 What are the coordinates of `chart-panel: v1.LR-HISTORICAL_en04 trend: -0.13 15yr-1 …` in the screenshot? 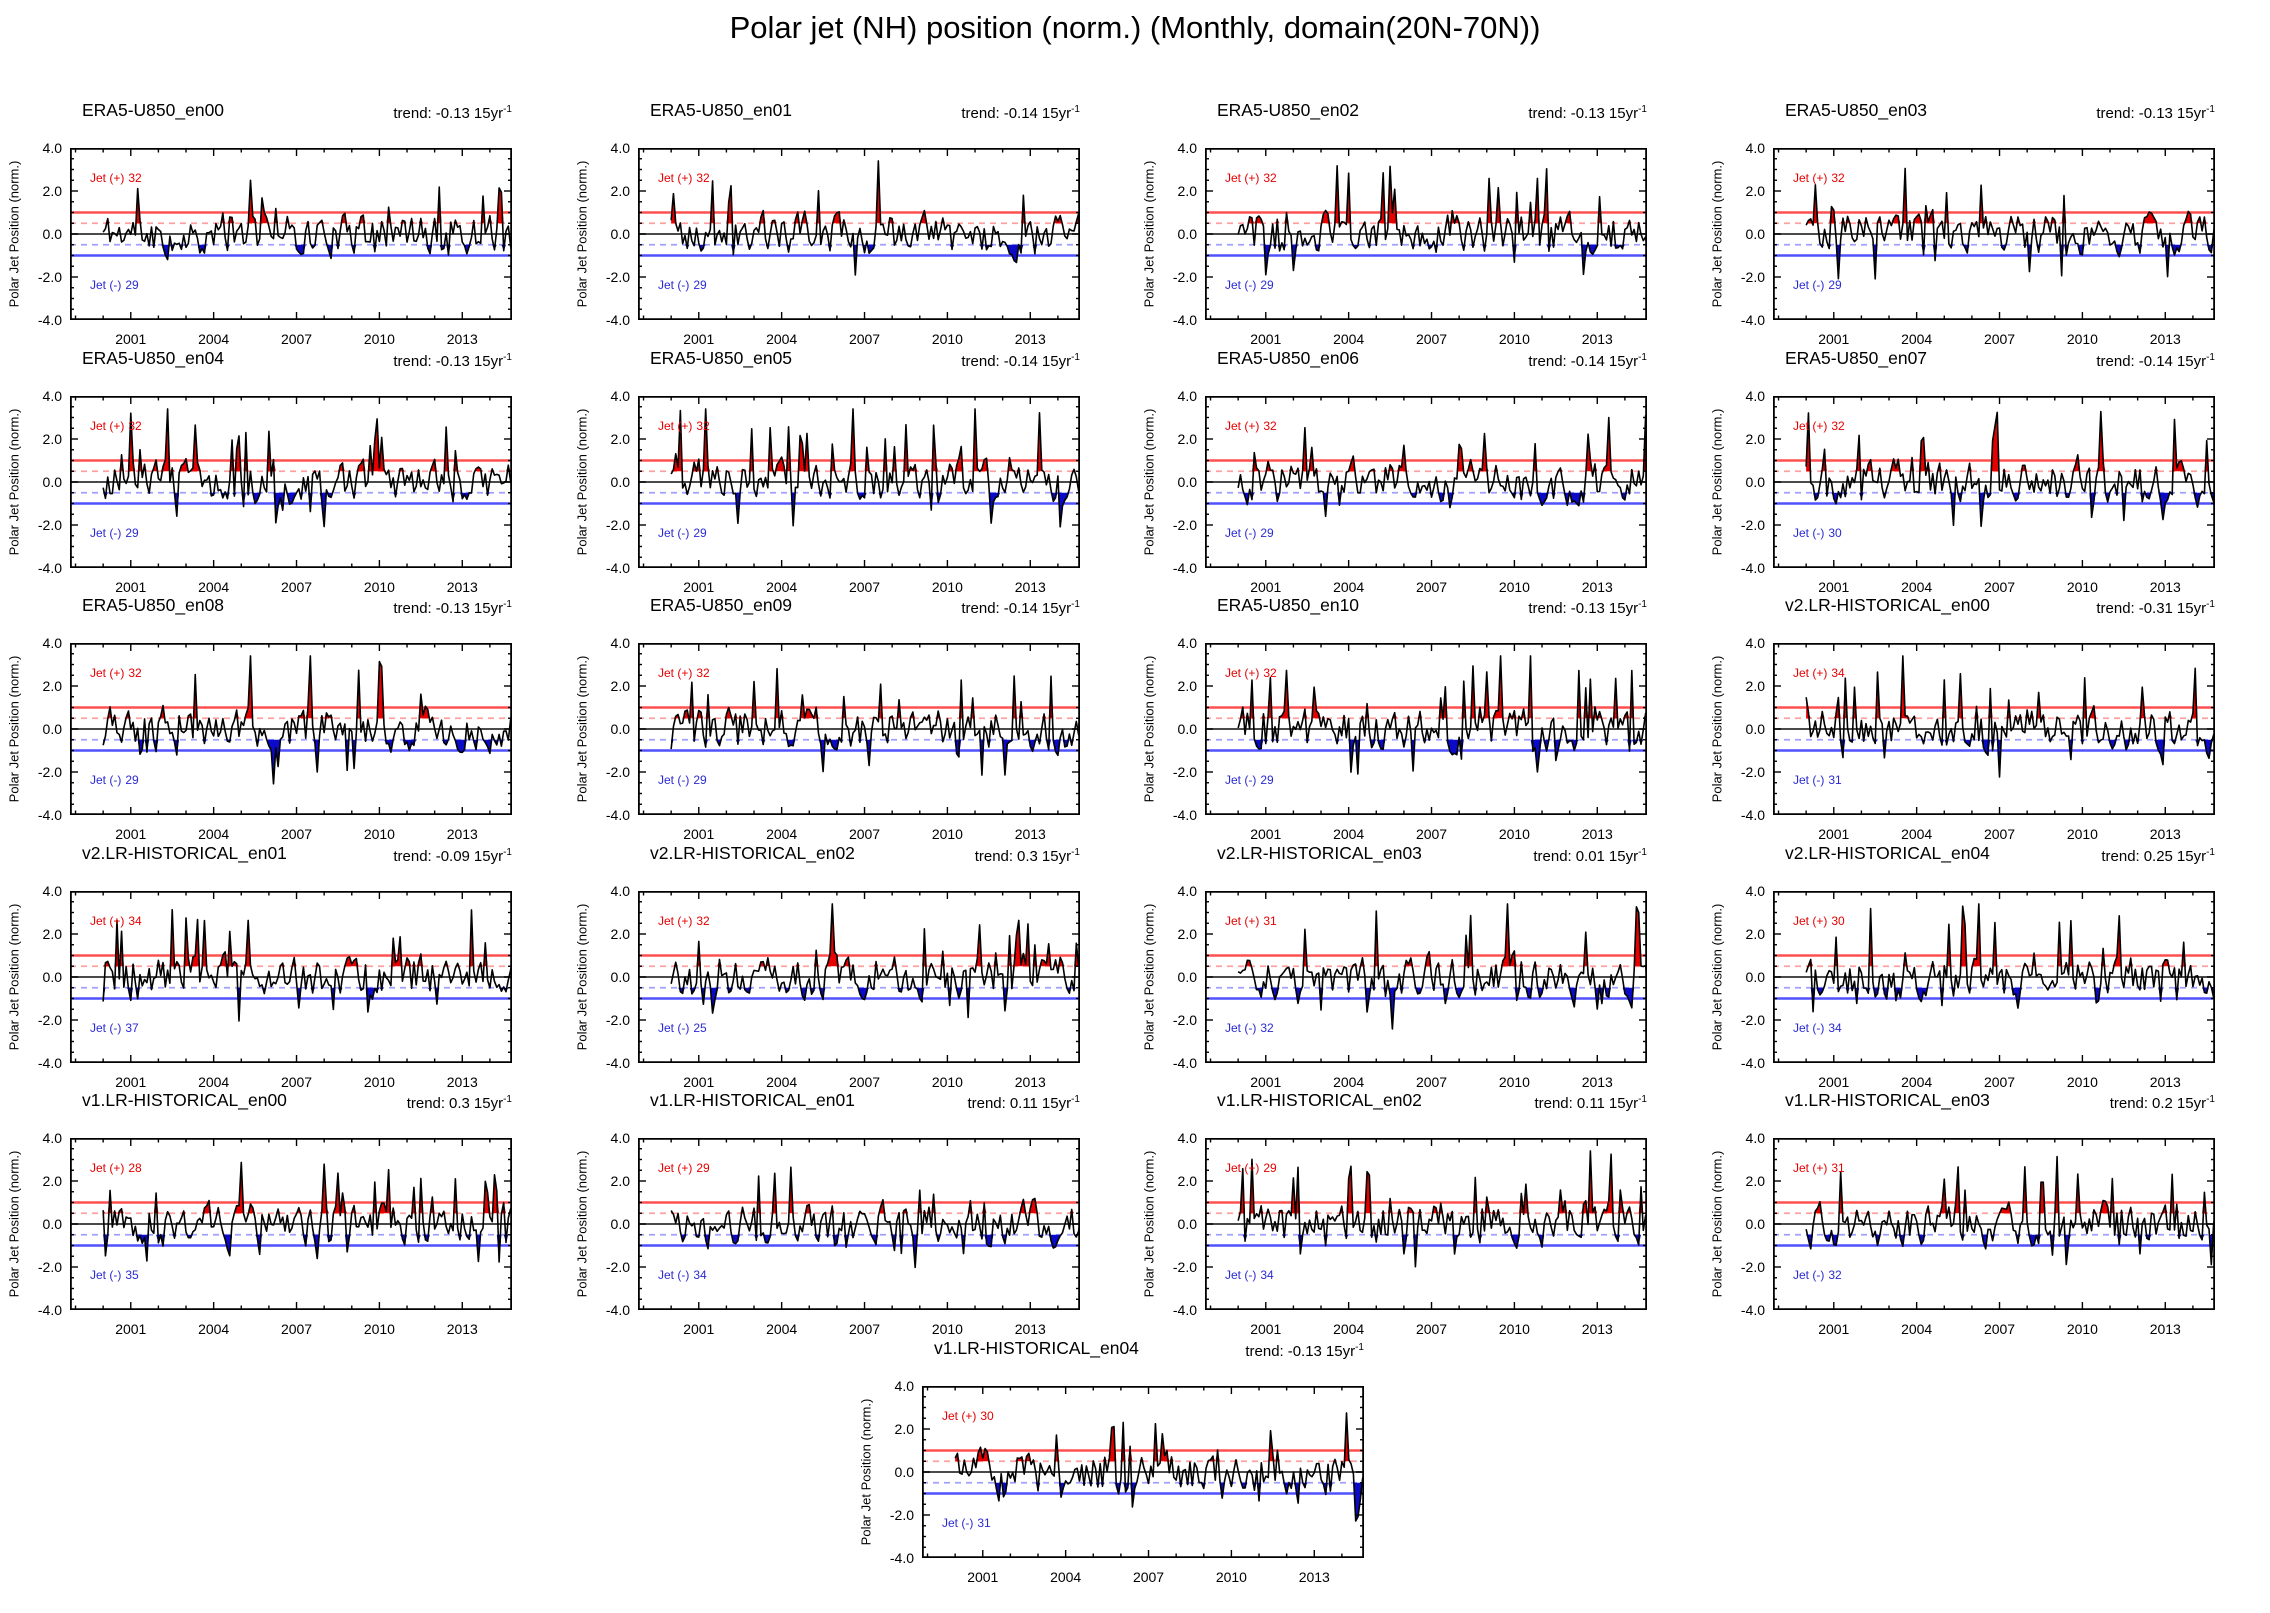 It's located at (1135, 1457).